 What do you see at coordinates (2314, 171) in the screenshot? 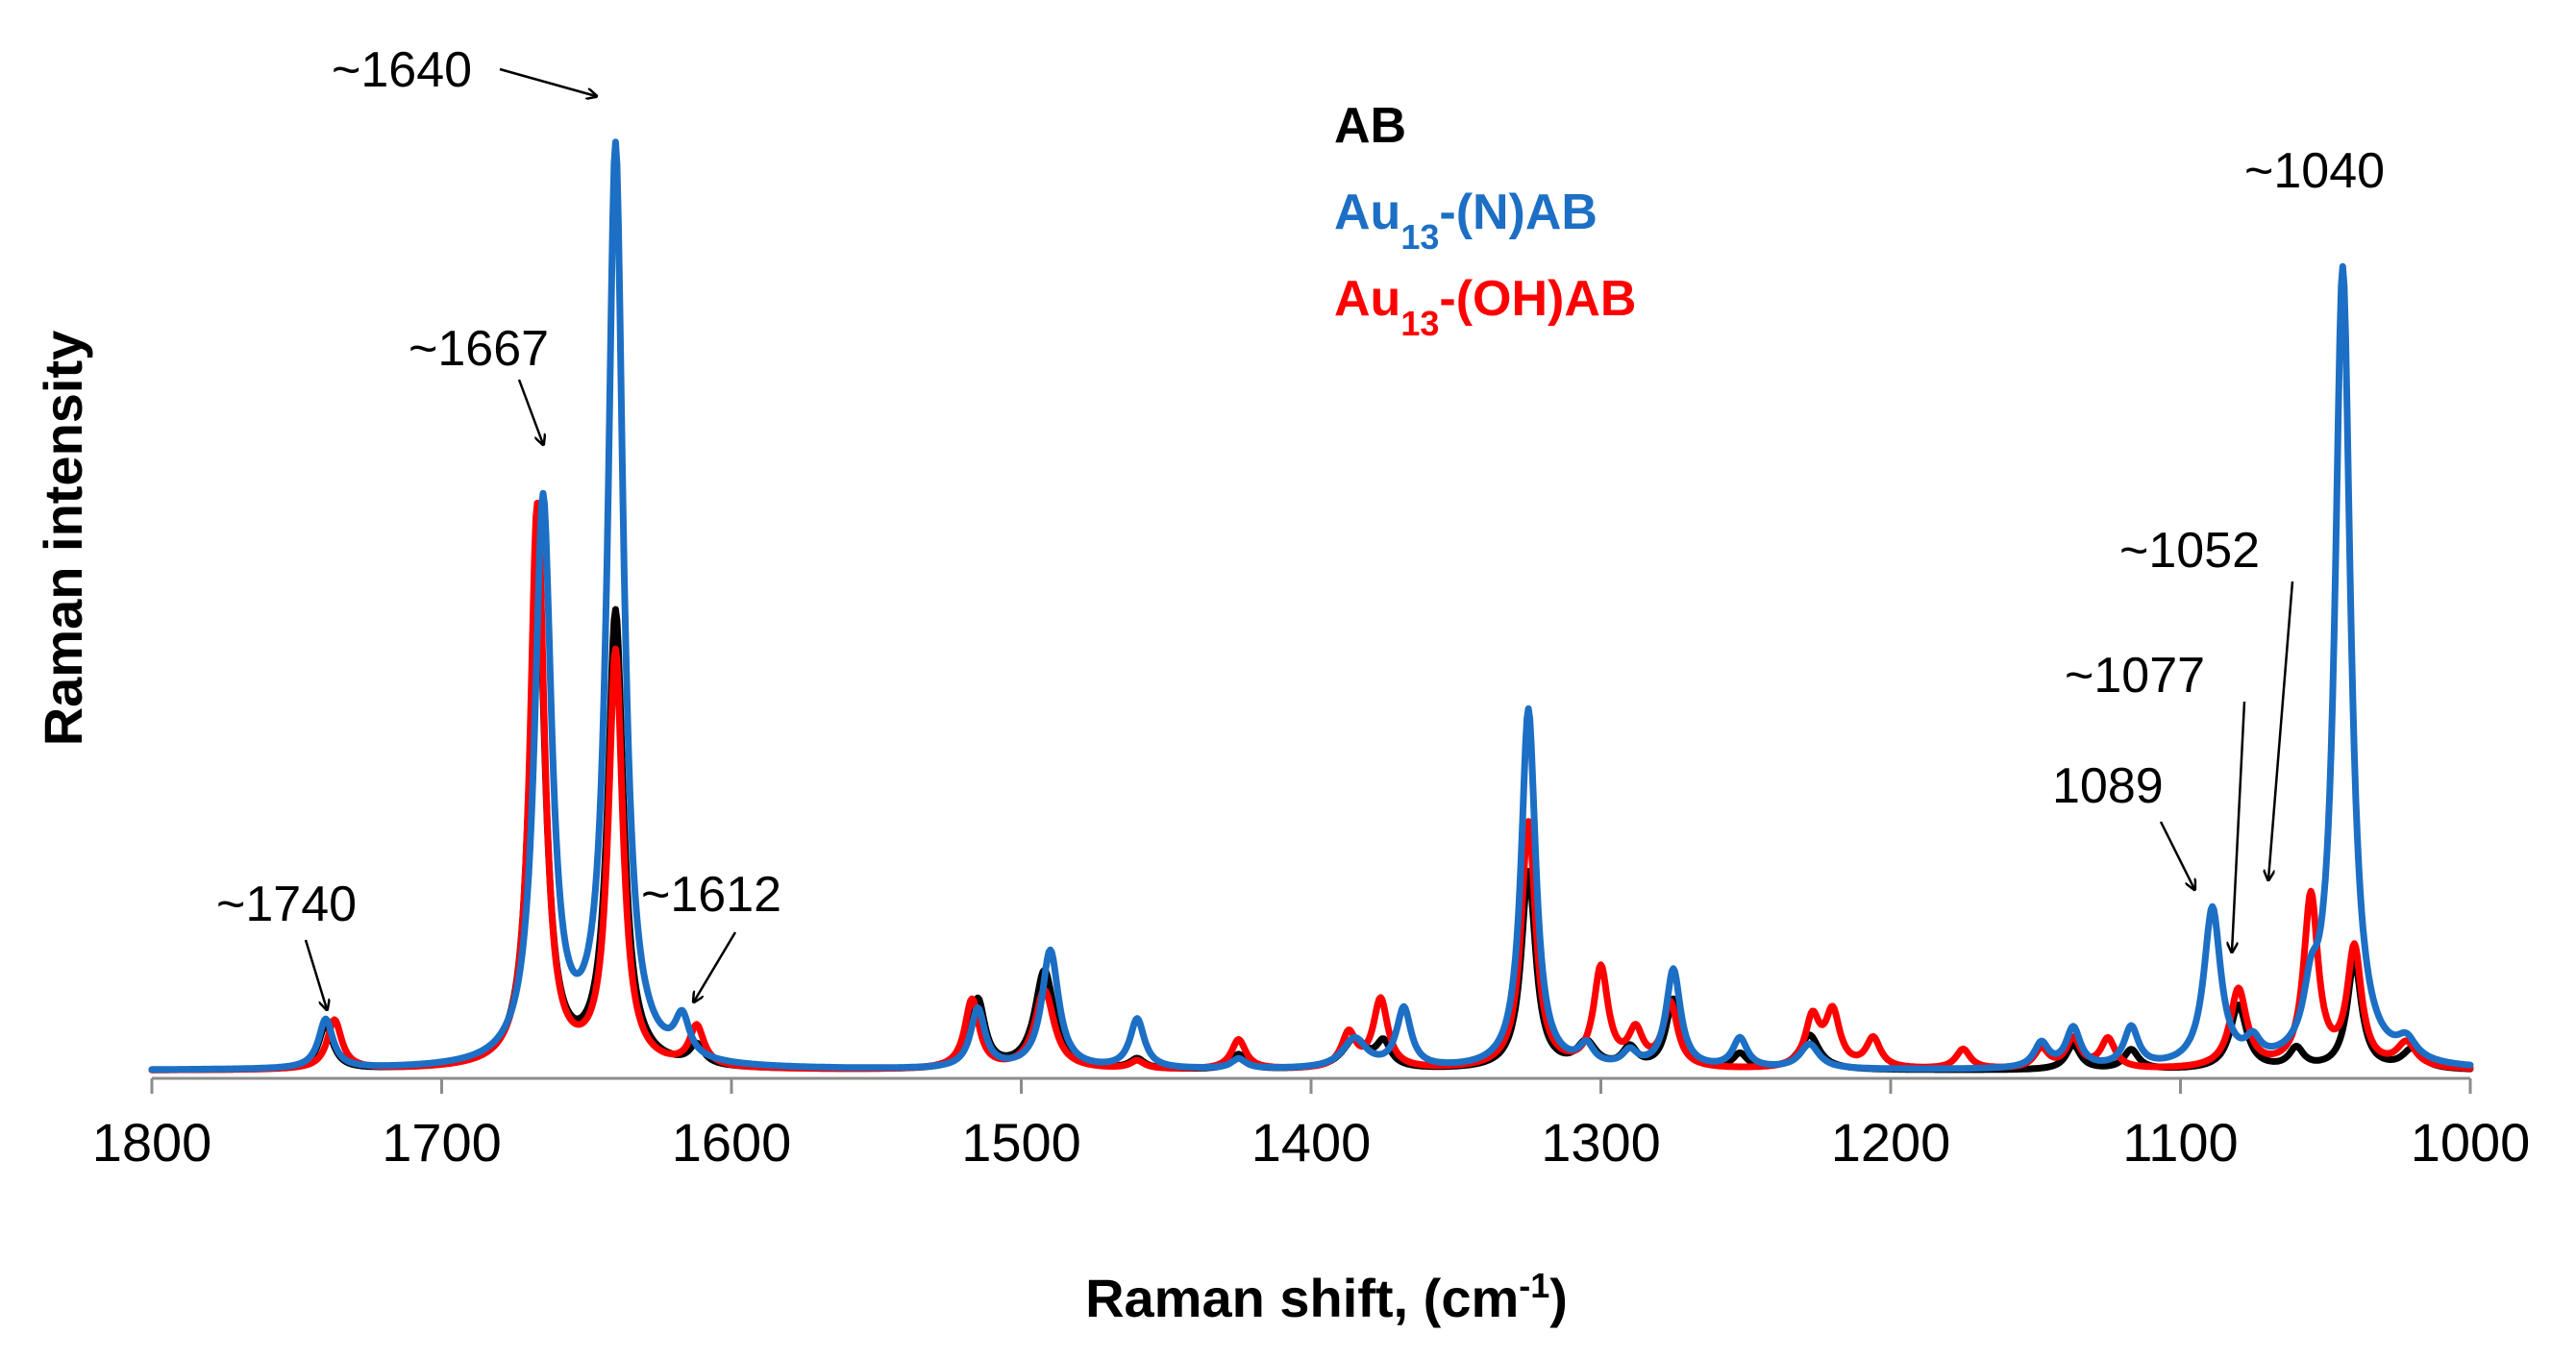
I see `peak-label: ~1040` at bounding box center [2314, 171].